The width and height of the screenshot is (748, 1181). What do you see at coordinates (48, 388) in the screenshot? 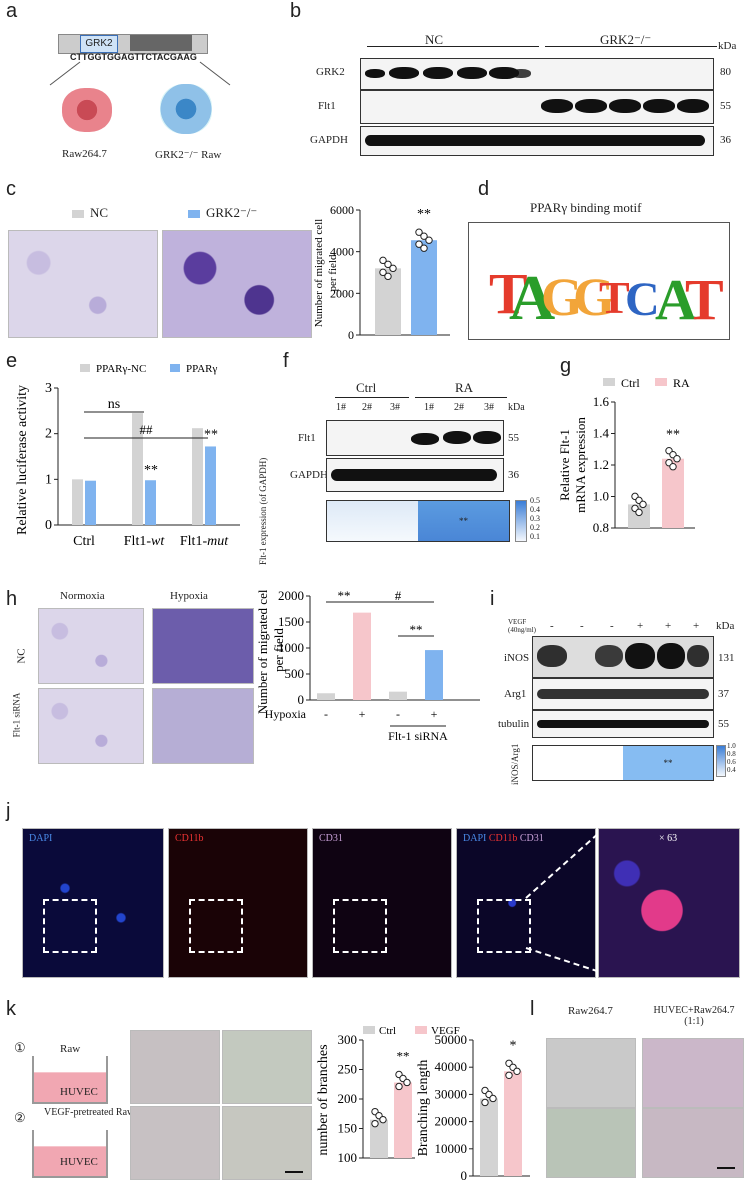
I see `y-tick-label: 3` at bounding box center [48, 388].